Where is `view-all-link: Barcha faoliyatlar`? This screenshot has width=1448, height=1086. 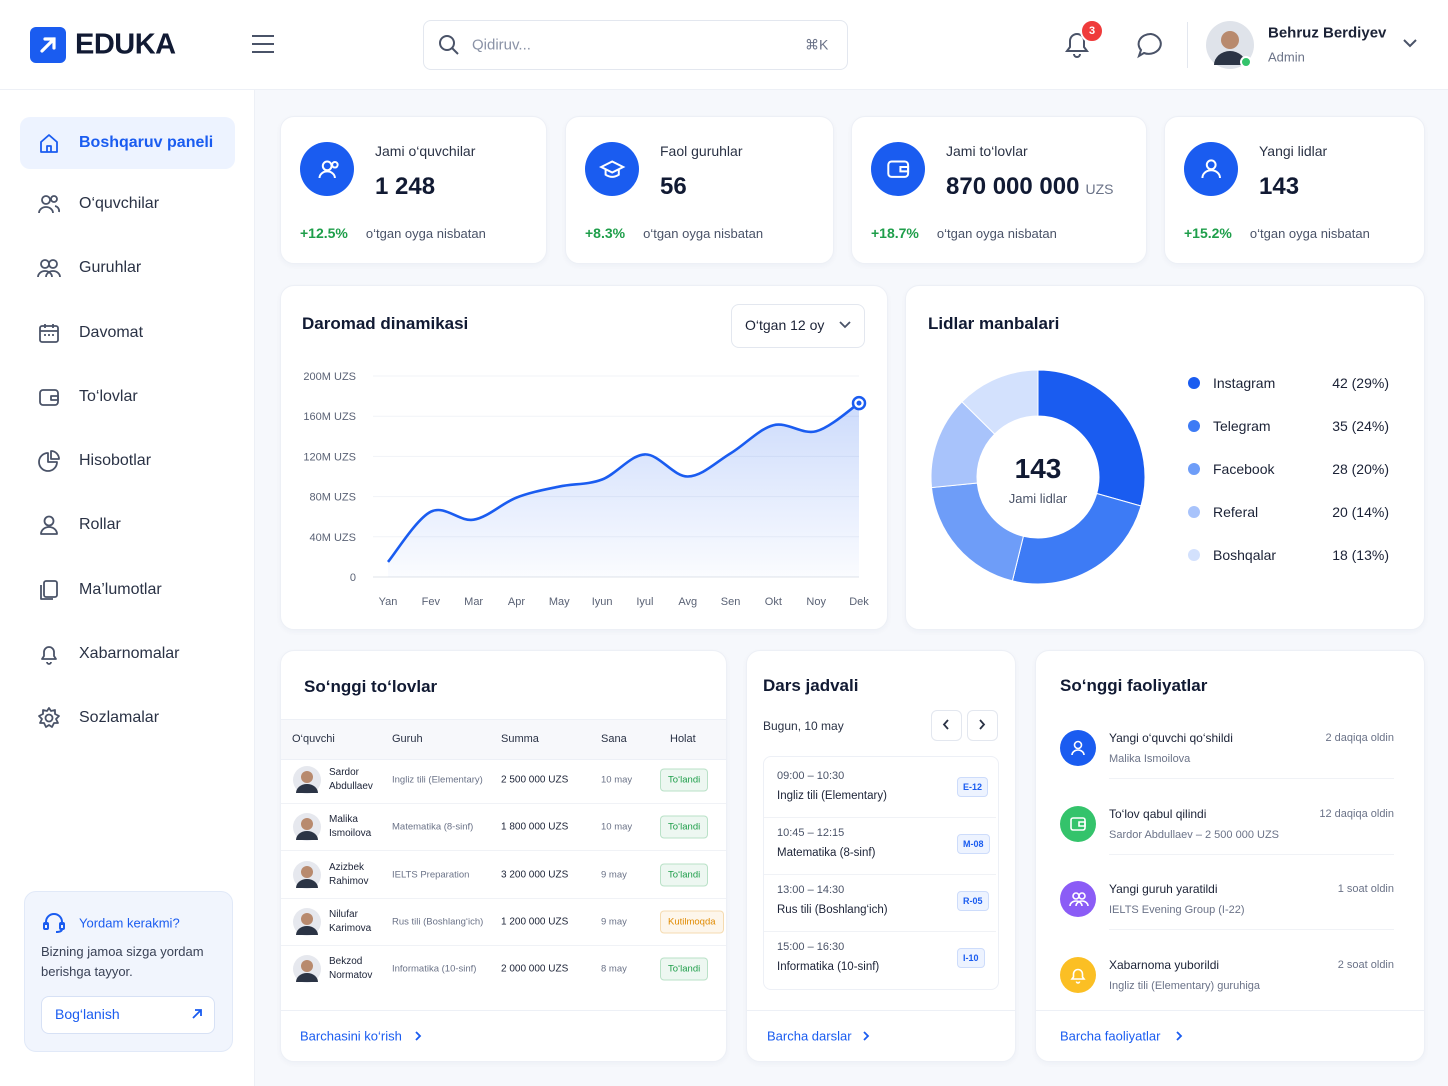 view-all-link: Barcha faoliyatlar is located at coordinates (1110, 1036).